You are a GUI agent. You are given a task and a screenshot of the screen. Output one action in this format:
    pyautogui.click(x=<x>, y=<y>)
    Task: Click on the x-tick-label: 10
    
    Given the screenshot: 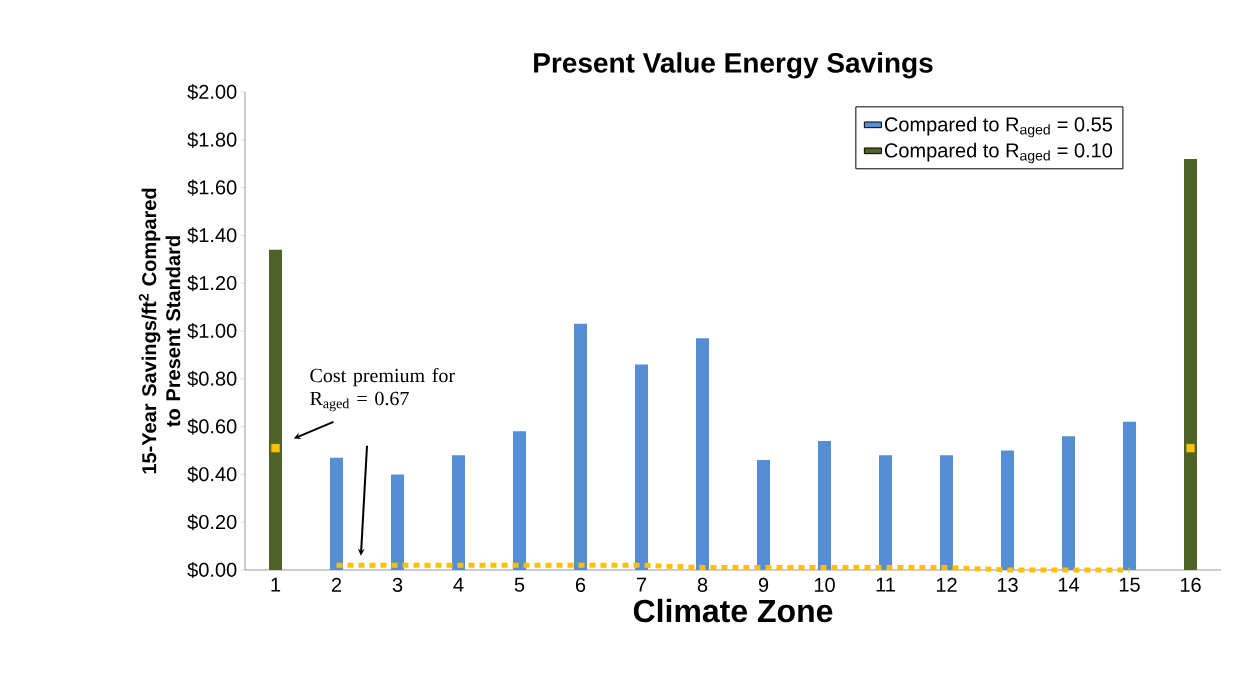 What is the action you would take?
    pyautogui.click(x=824, y=584)
    